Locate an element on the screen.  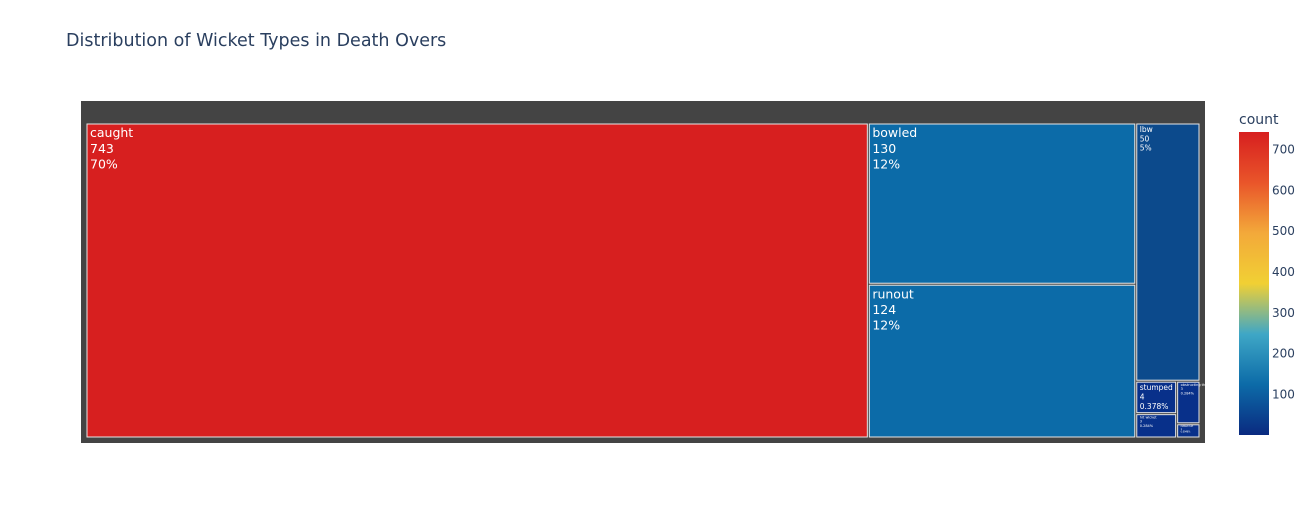
tile-value: 50 is located at coordinates (1145, 138).